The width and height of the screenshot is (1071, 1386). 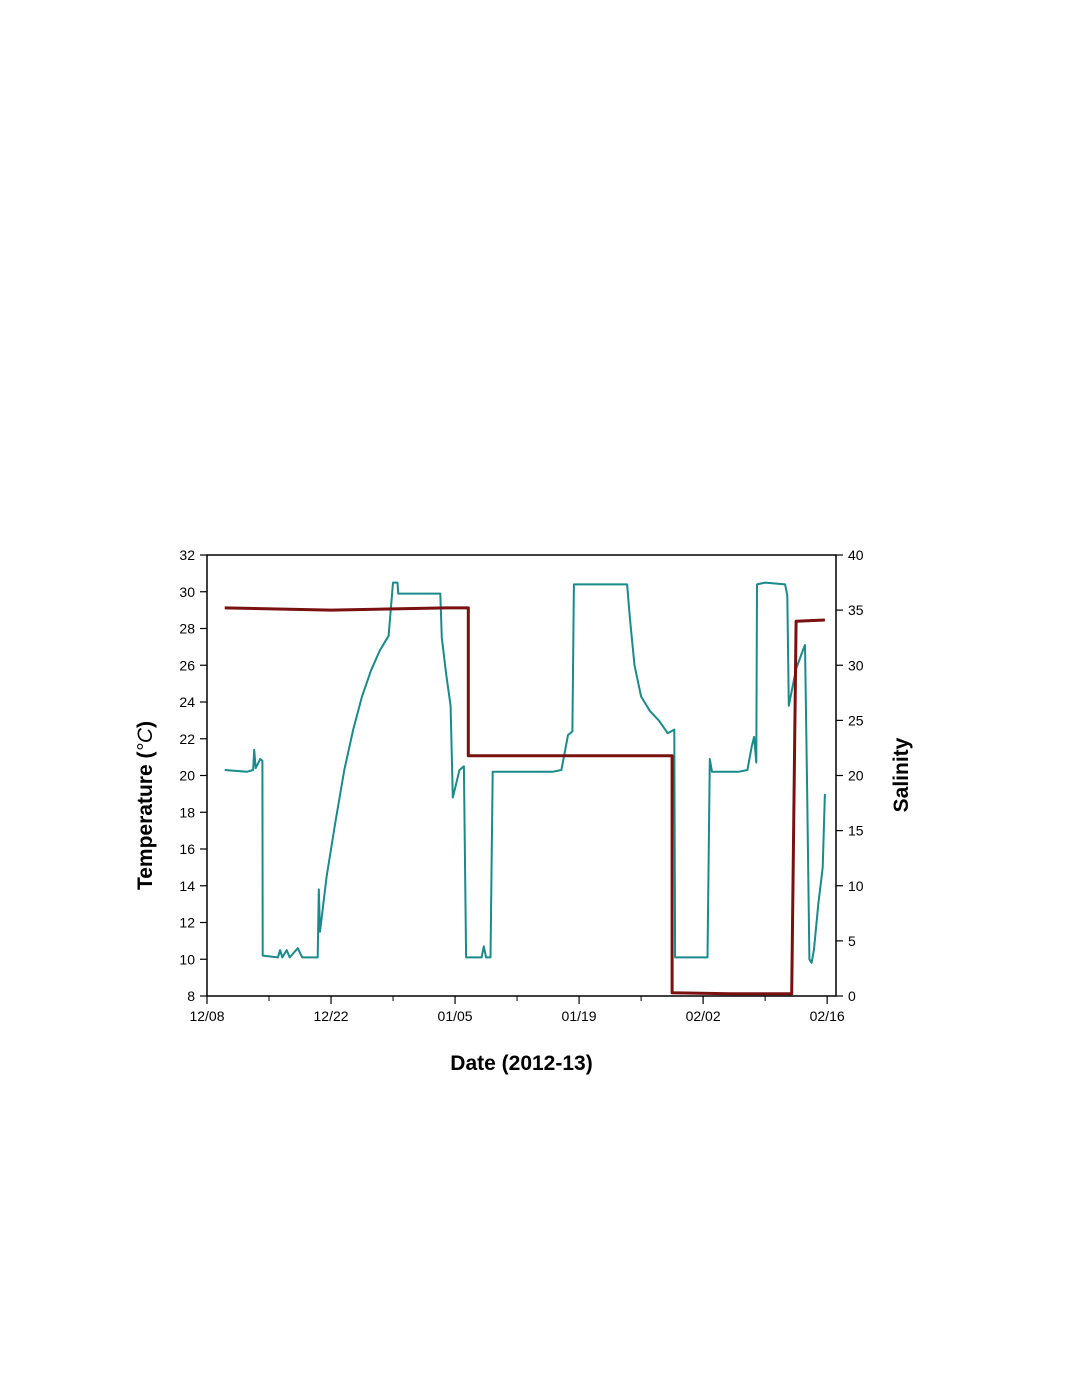 I want to click on y-axis-left-title-close: ), so click(x=145, y=724).